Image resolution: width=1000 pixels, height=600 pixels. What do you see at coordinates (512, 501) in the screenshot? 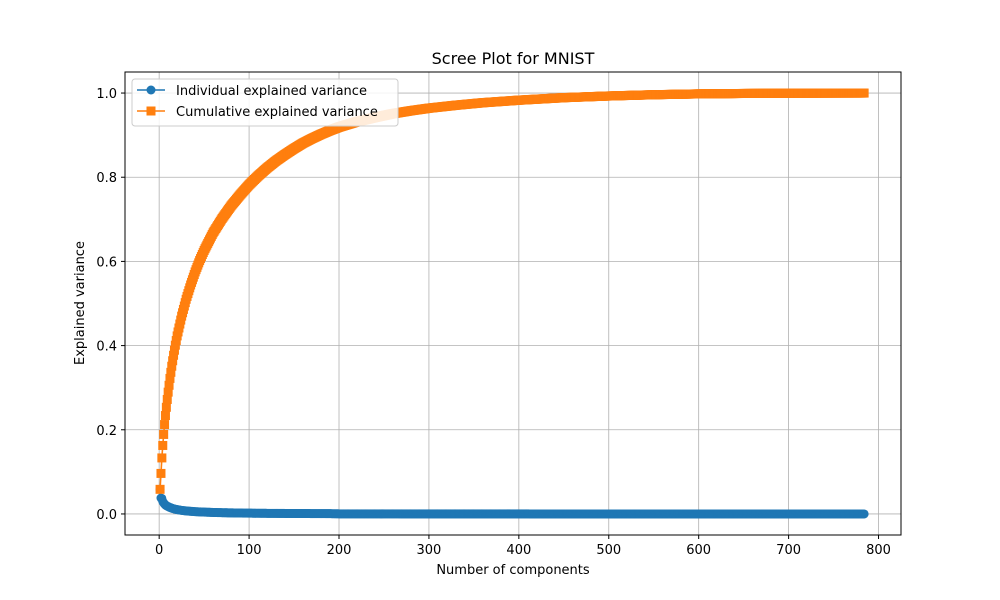
I see `series-individual` at bounding box center [512, 501].